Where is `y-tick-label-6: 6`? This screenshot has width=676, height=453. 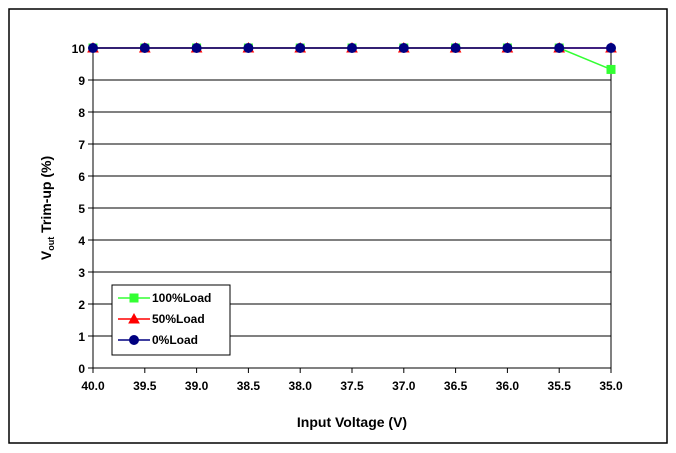
y-tick-label-6: 6 is located at coordinates (81, 177).